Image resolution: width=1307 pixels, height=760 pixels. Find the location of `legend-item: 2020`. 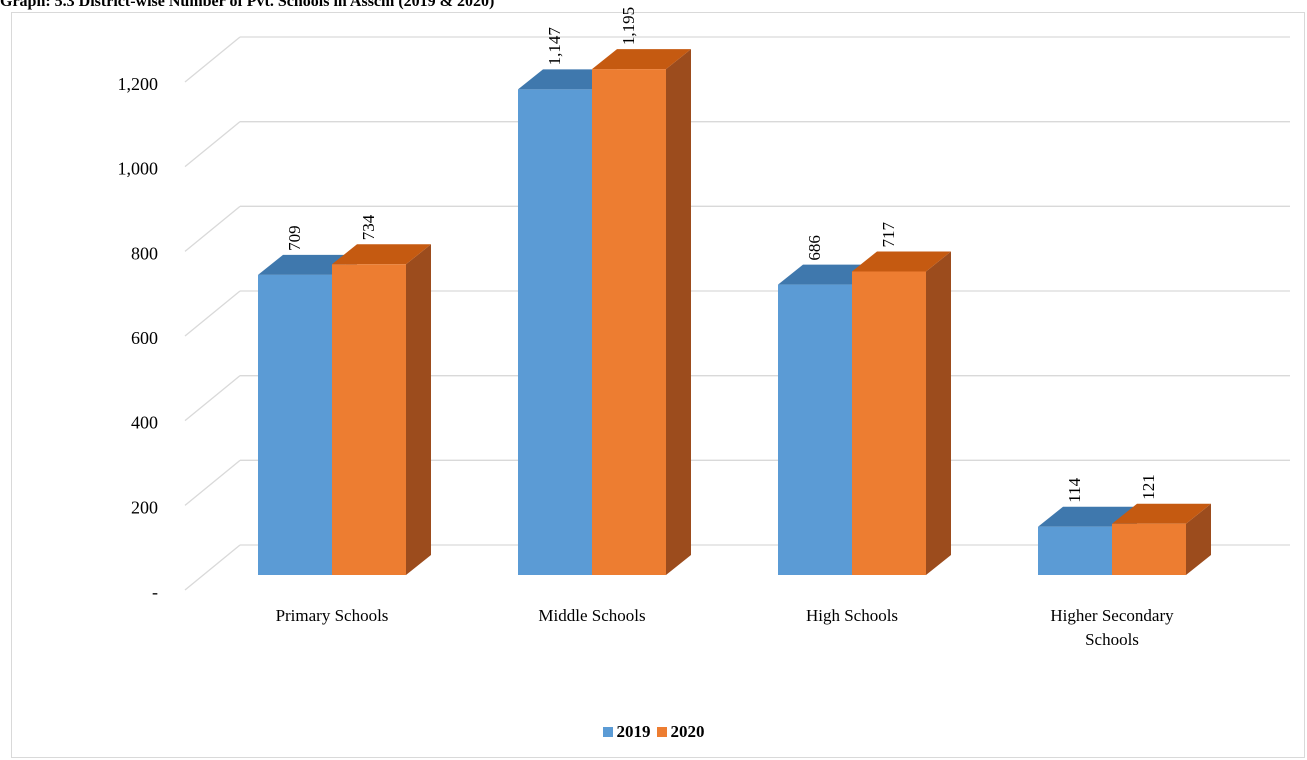

legend-item: 2020 is located at coordinates (680, 732).